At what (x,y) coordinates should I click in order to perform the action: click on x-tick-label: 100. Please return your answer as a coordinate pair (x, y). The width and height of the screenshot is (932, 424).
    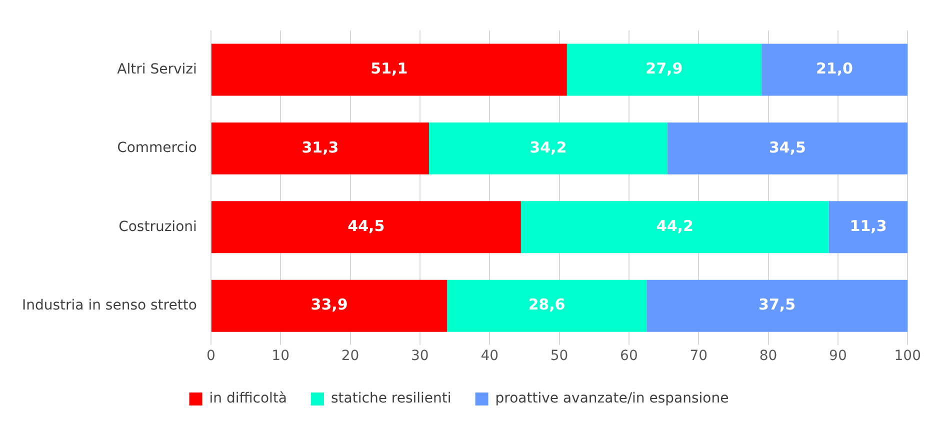
    Looking at the image, I should click on (908, 356).